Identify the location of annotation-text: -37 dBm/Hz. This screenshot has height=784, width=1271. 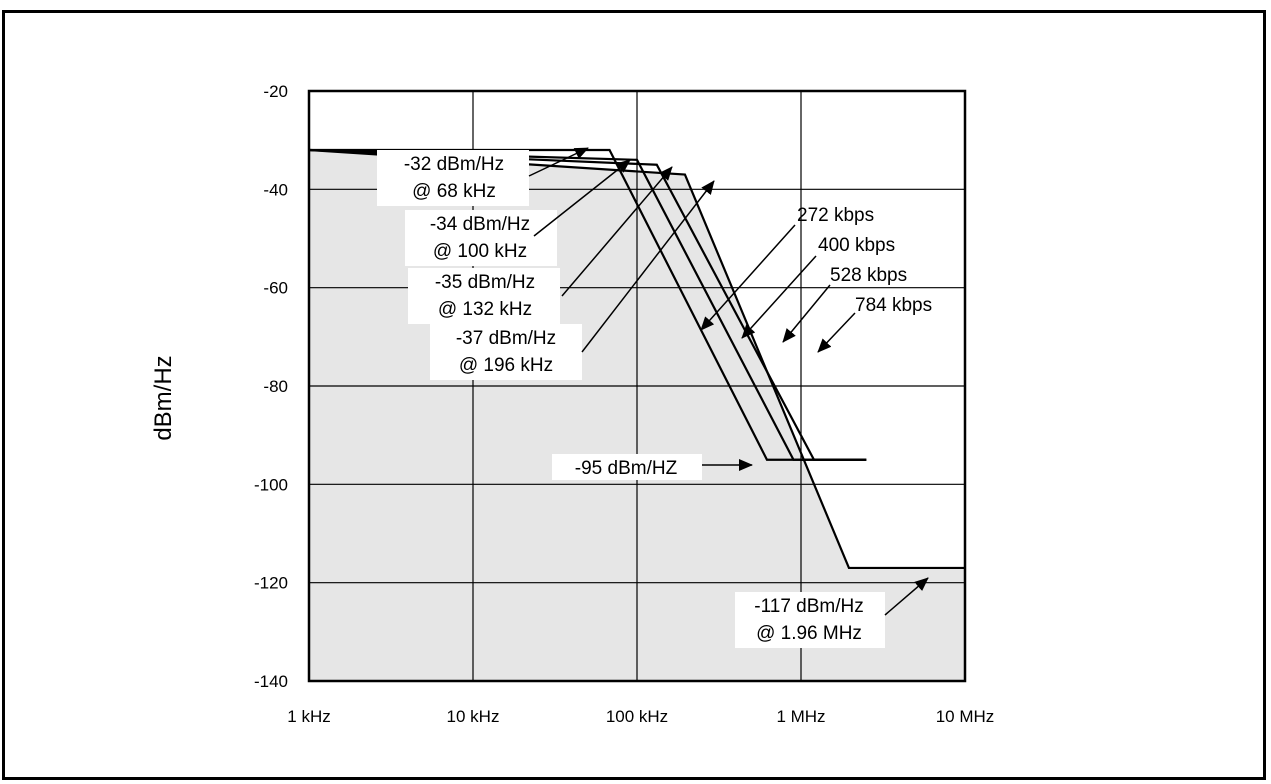
(506, 338).